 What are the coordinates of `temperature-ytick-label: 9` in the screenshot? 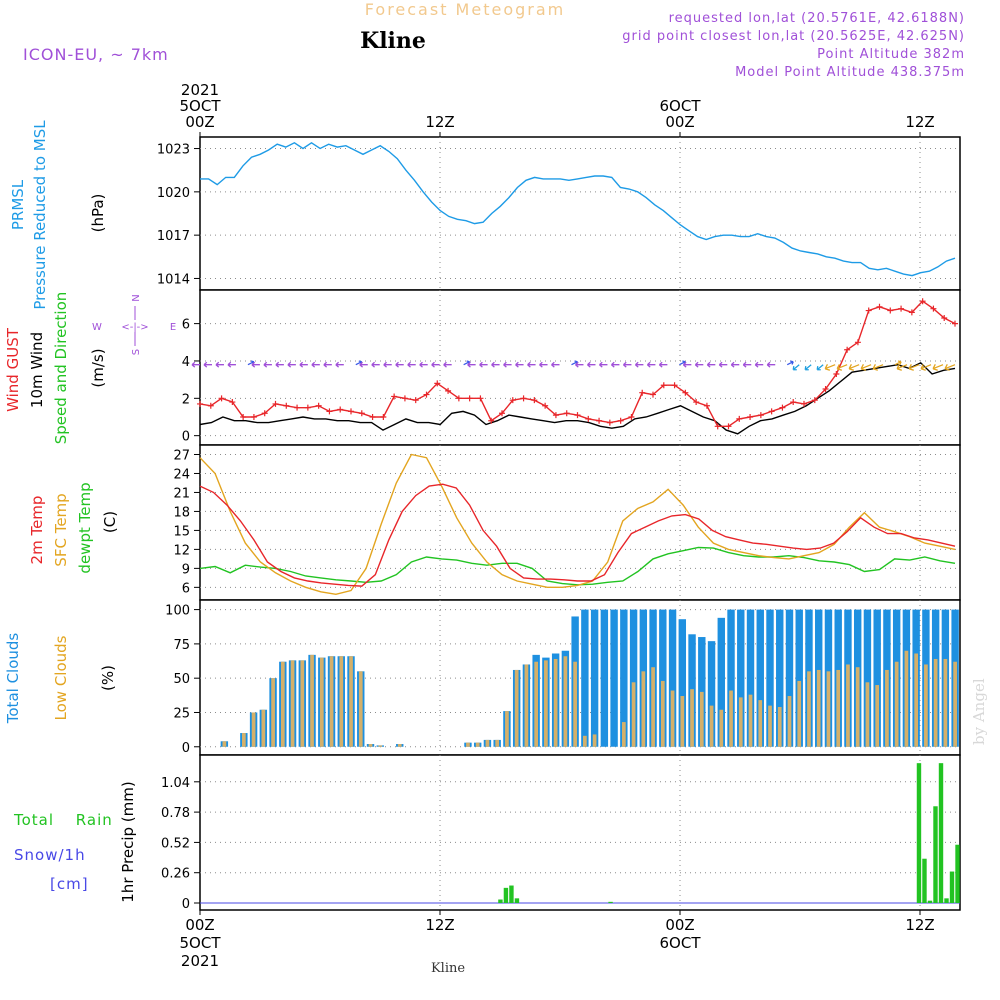 It's located at (186, 569).